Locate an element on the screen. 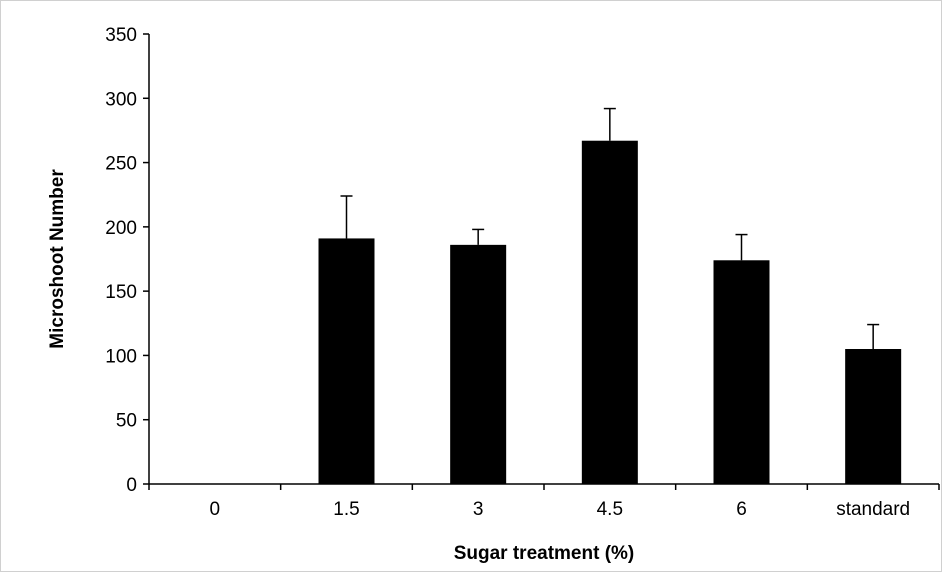  y-tick-label: 50 is located at coordinates (126, 421).